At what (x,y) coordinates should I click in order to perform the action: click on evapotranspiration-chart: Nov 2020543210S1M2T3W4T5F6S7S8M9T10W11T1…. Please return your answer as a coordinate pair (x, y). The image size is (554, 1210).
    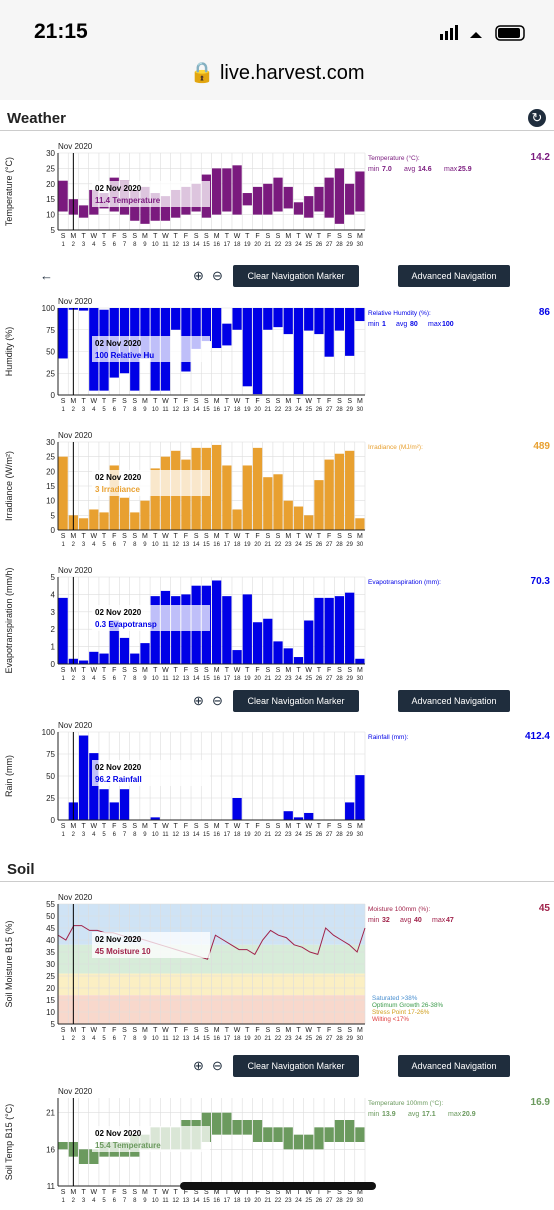
    Looking at the image, I should click on (277, 626).